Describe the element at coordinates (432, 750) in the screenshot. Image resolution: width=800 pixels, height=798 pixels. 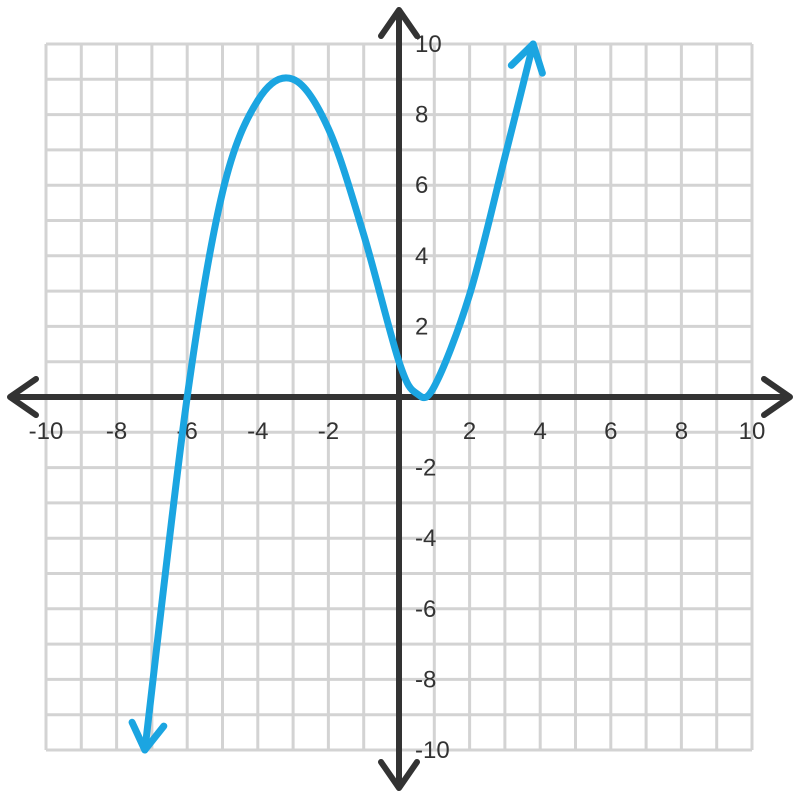
I see `y-tick-label: -10` at that location.